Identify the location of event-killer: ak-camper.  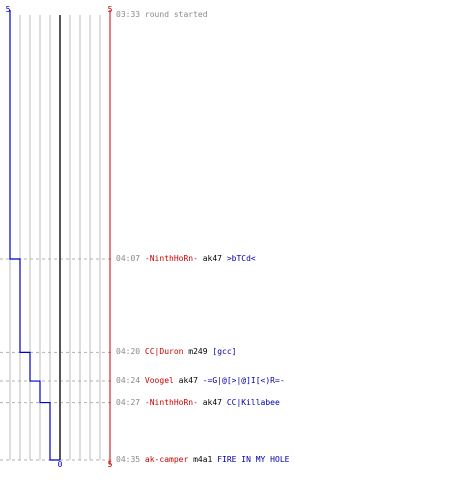
(166, 459).